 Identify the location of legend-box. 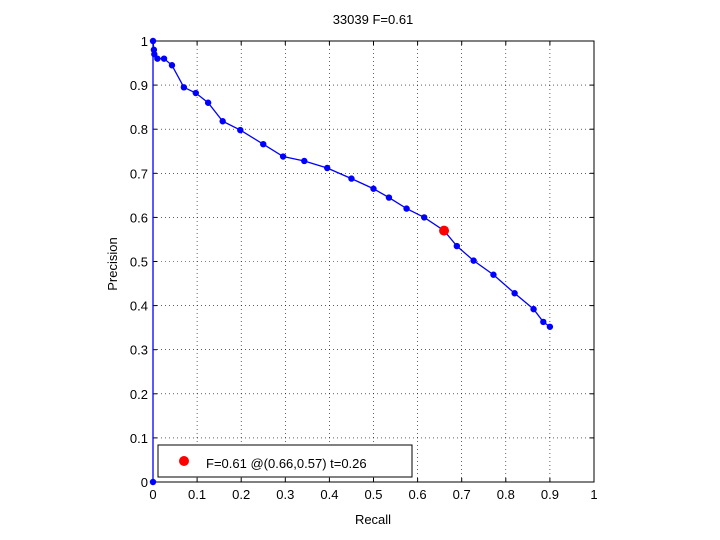
(285, 461).